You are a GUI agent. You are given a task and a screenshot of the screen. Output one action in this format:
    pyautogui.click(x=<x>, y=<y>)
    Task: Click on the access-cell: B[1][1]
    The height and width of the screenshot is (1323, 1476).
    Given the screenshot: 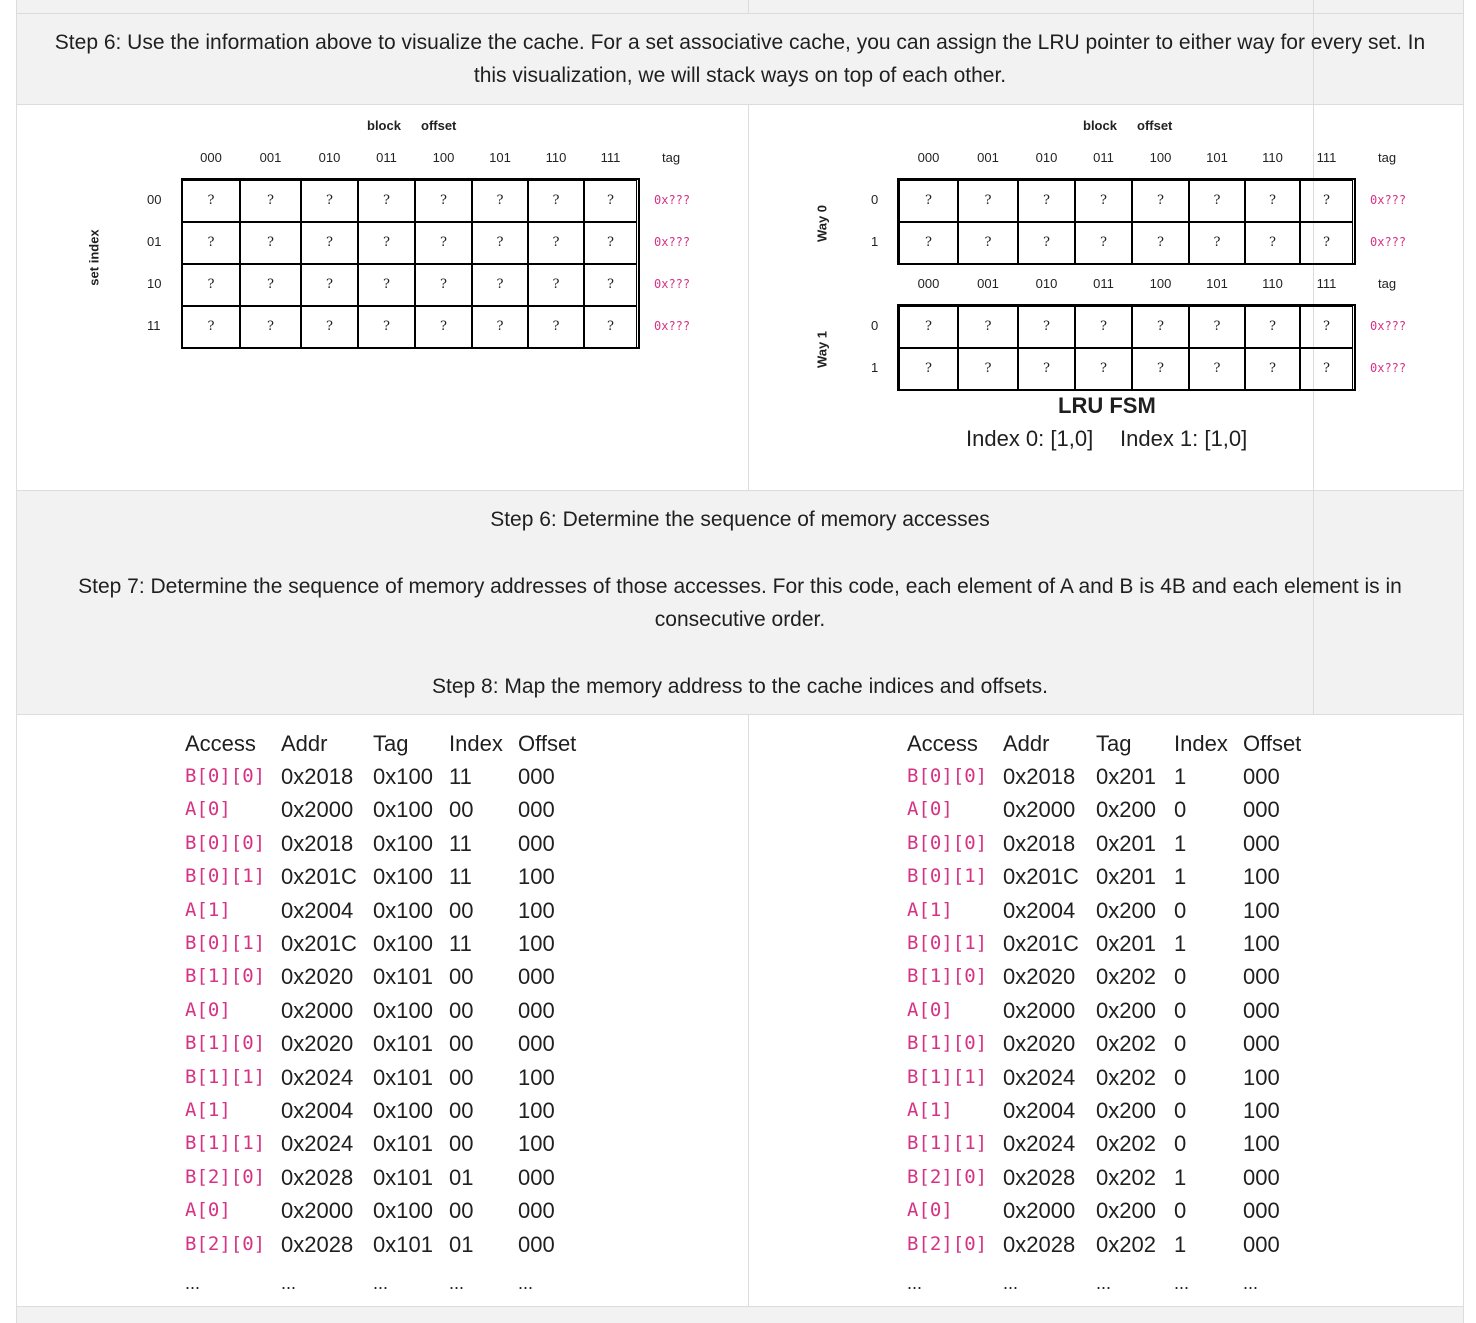 What is the action you would take?
    pyautogui.click(x=947, y=1076)
    